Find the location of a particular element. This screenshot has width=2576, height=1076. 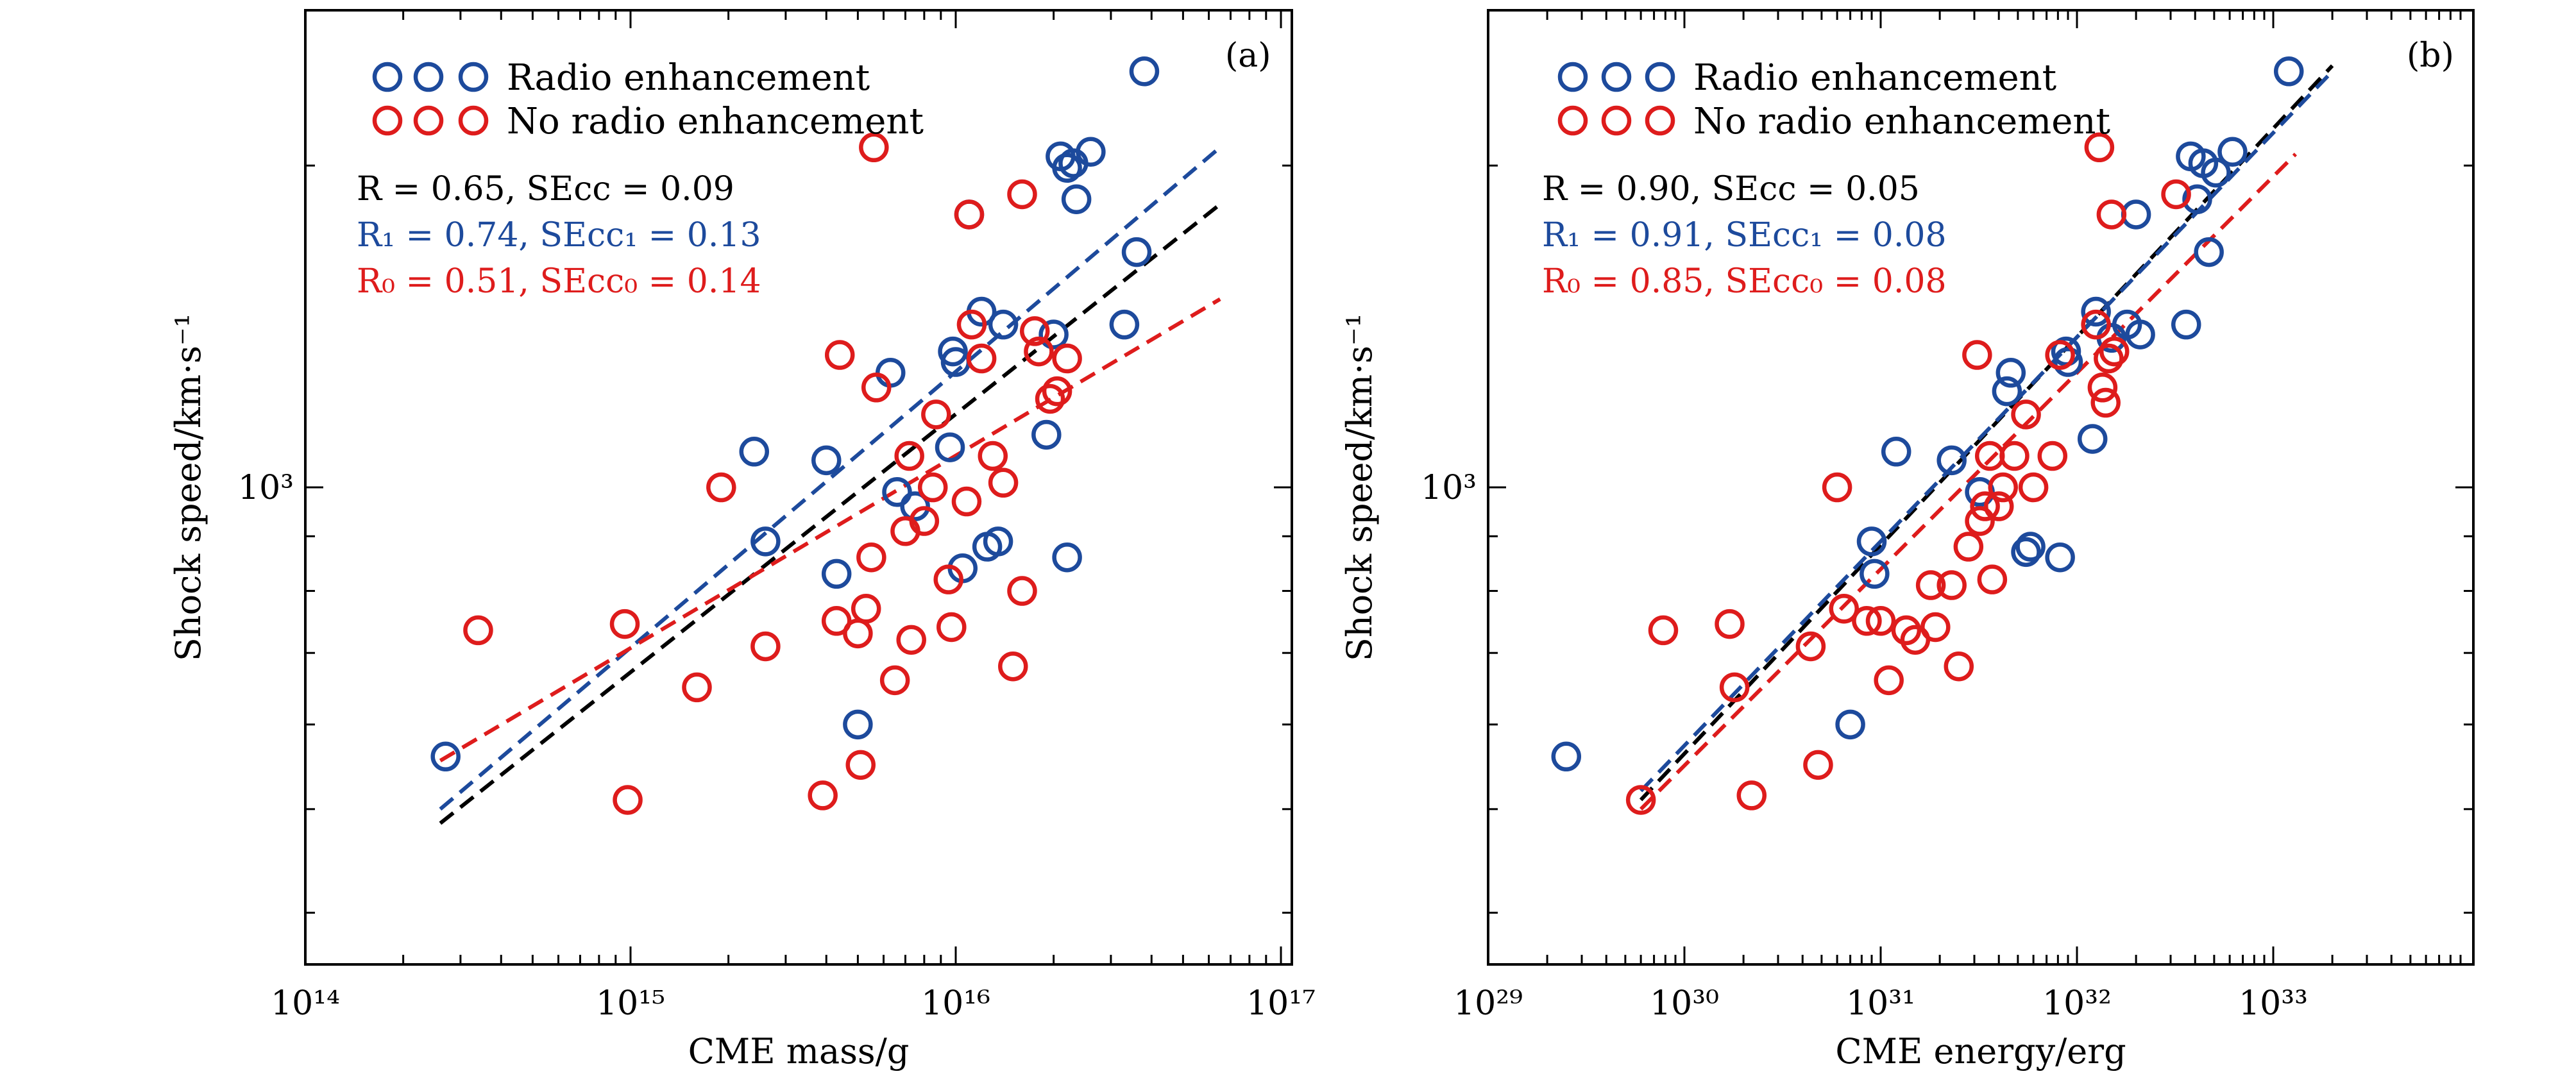

panel-a-stat-radio: R₁ = 0.74, SEcc₁ = 0.13 is located at coordinates (559, 235).